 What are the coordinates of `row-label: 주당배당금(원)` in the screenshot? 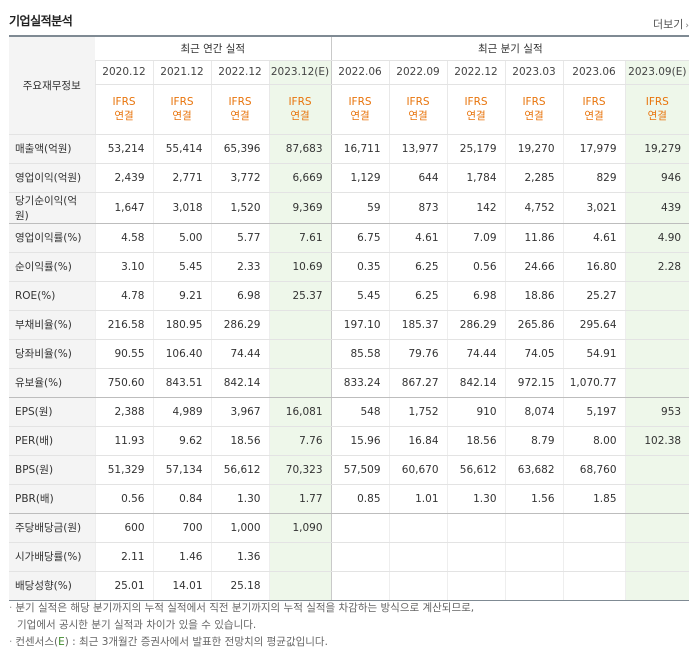 It's located at (52, 528).